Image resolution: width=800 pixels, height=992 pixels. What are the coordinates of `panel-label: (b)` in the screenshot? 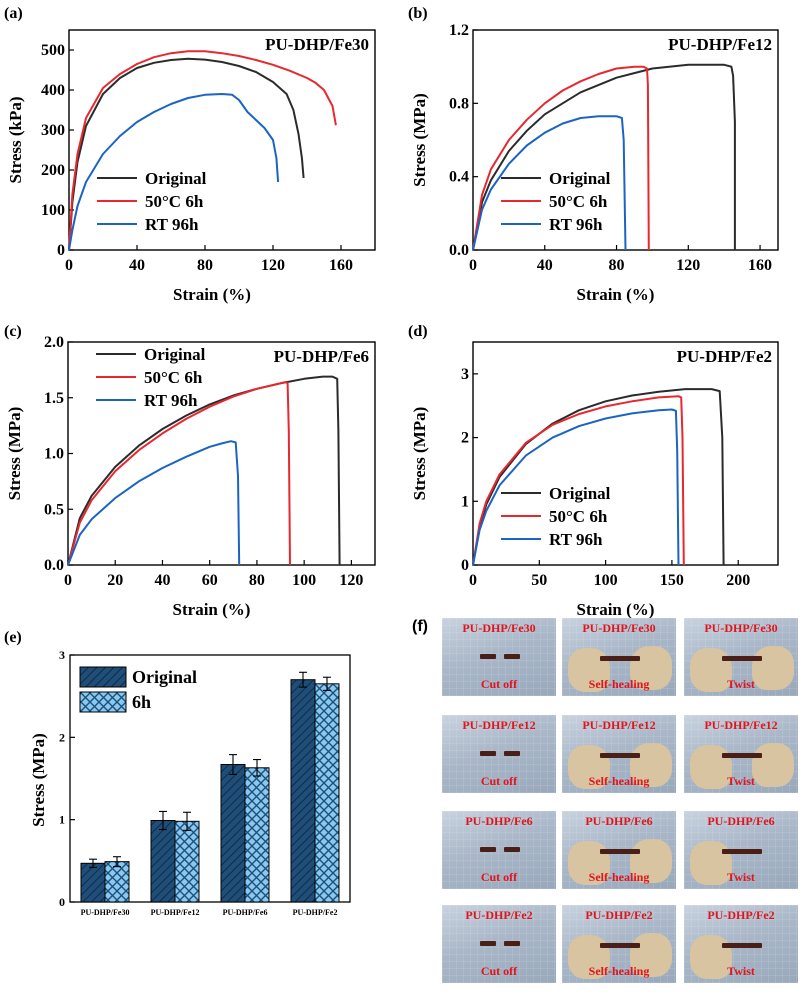 It's located at (418, 13).